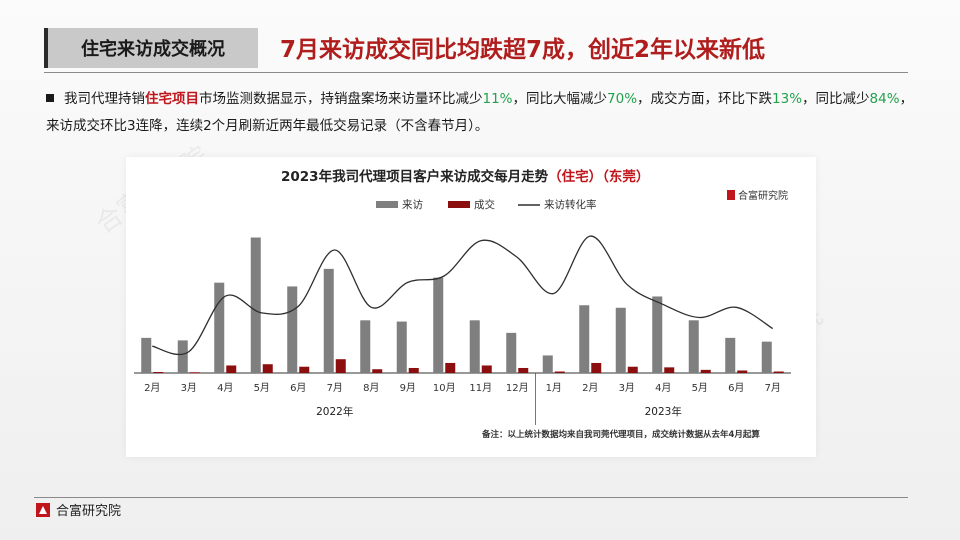 This screenshot has height=540, width=960. I want to click on year-group-label: 2022年, so click(334, 411).